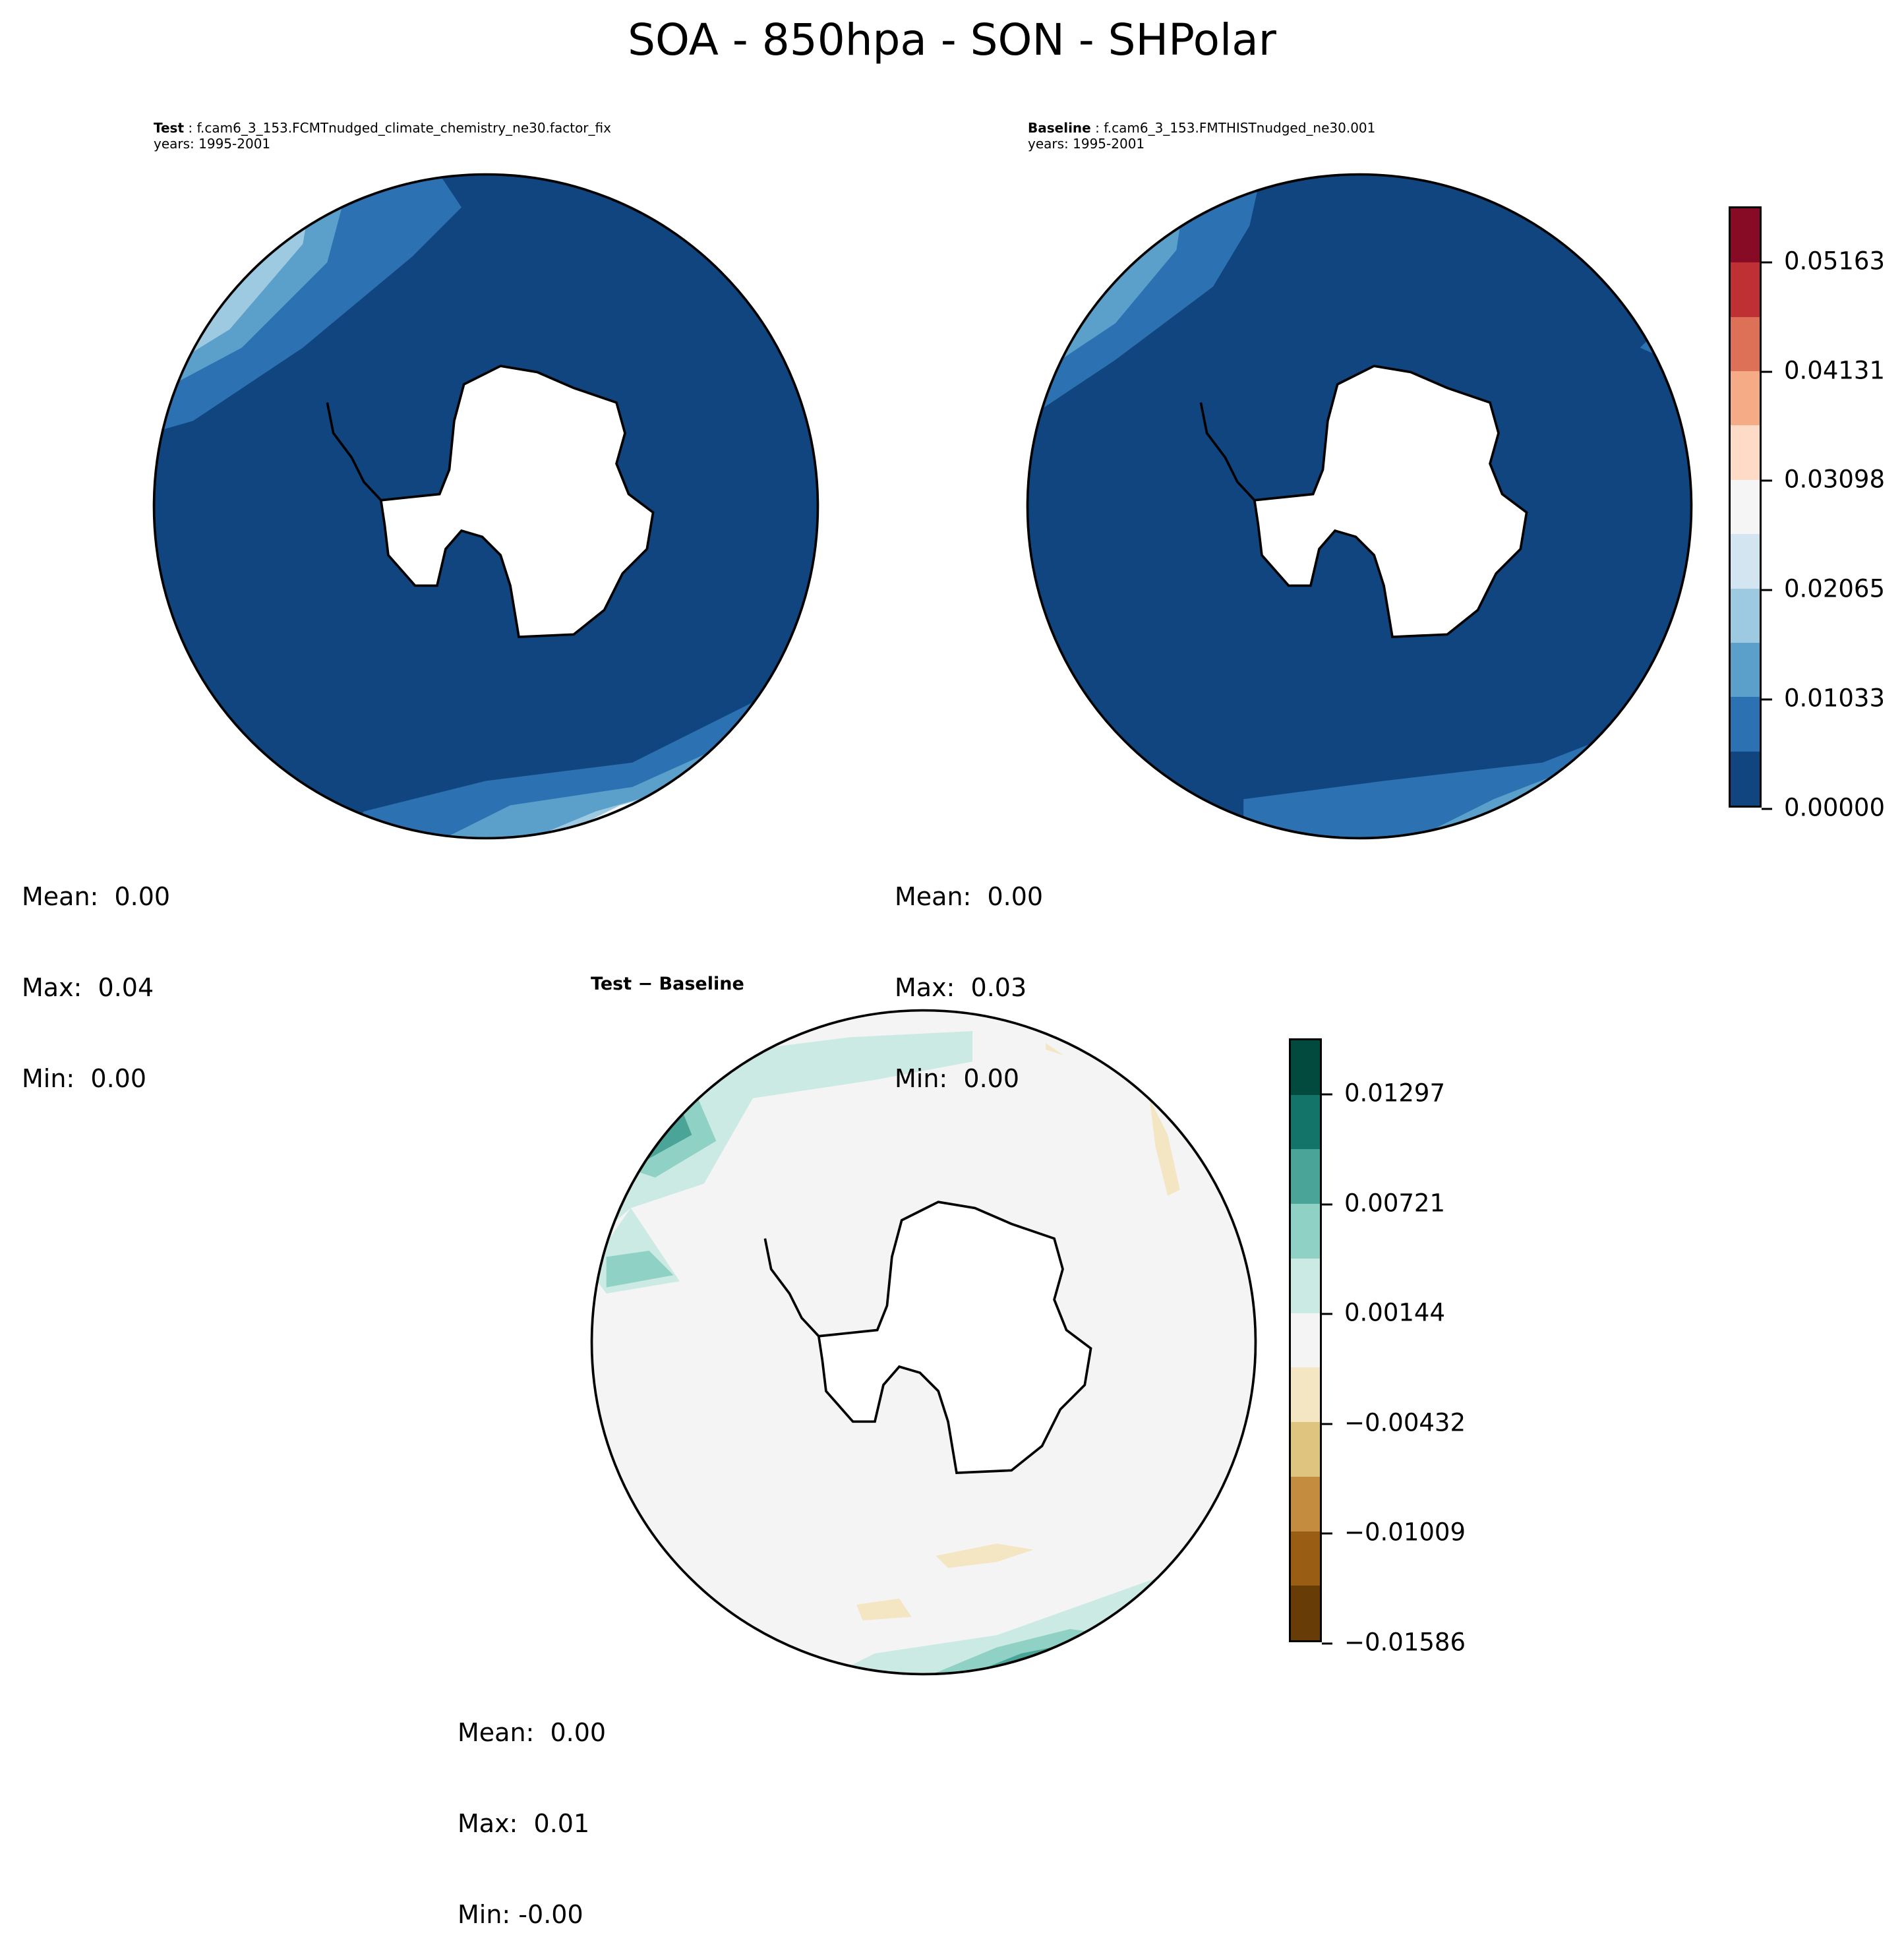  I want to click on baseline-mean: Mean: 0.00, so click(969, 896).